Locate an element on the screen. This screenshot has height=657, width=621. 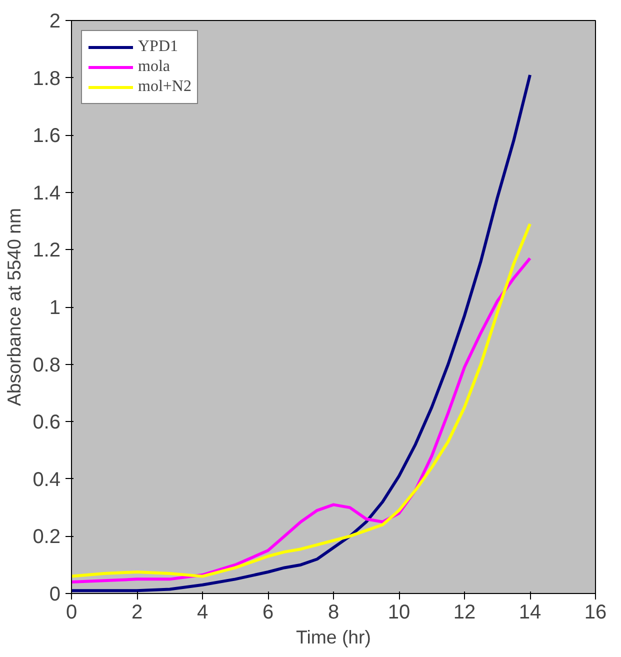
y-axis-title: Absorbance at 5540 nm is located at coordinates (14, 307).